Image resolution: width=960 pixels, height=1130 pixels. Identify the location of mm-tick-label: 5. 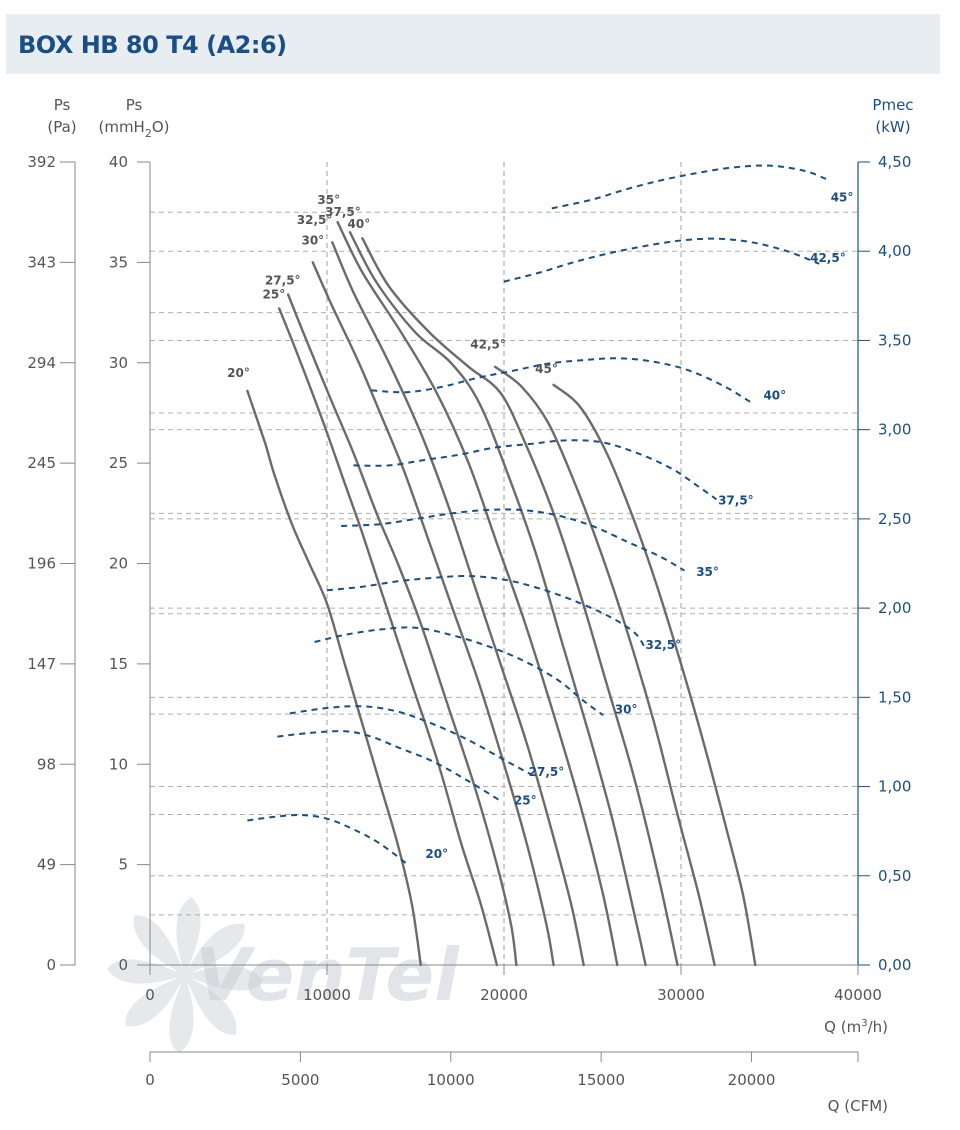
(123, 865).